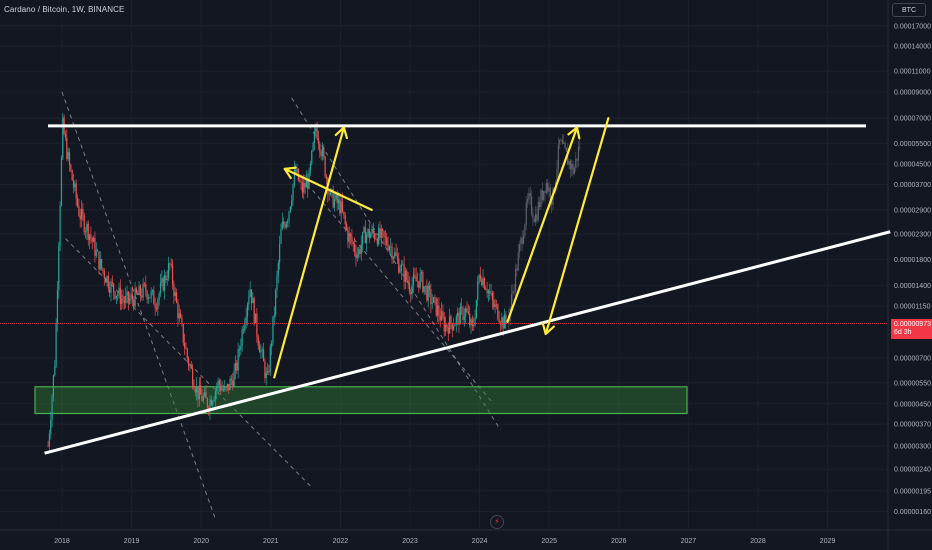 The width and height of the screenshot is (932, 550). What do you see at coordinates (64, 9) in the screenshot?
I see `symbol-title: Cardano / Bitcoin, 1W, BINANCE` at bounding box center [64, 9].